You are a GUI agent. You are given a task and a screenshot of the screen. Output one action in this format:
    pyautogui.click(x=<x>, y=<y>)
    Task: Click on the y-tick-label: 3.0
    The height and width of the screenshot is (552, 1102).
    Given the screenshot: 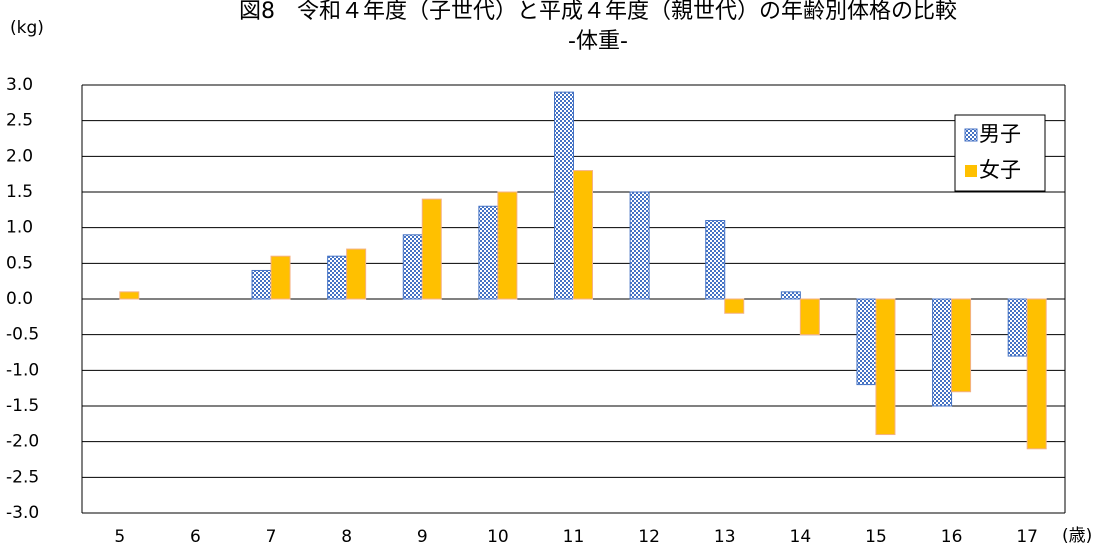 What is the action you would take?
    pyautogui.click(x=19, y=85)
    